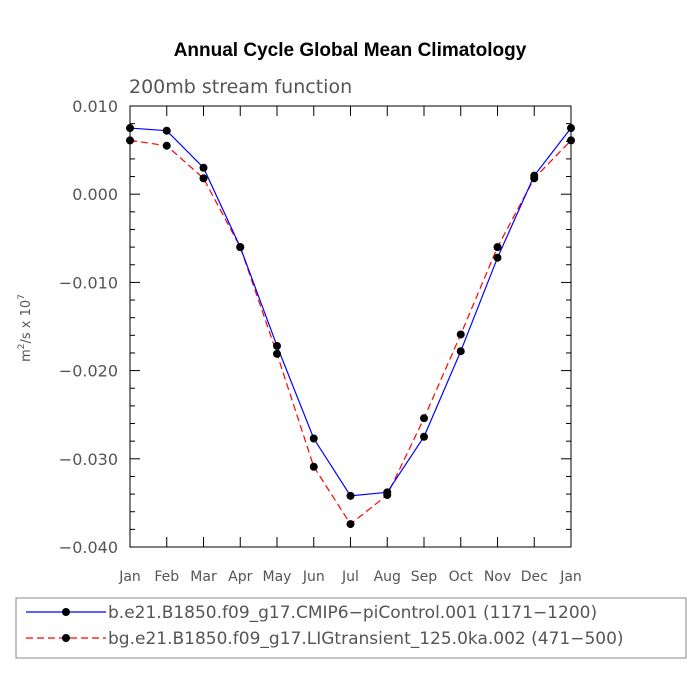 This screenshot has width=700, height=700. I want to click on y-axis-label: m2/s x 107, so click(25, 328).